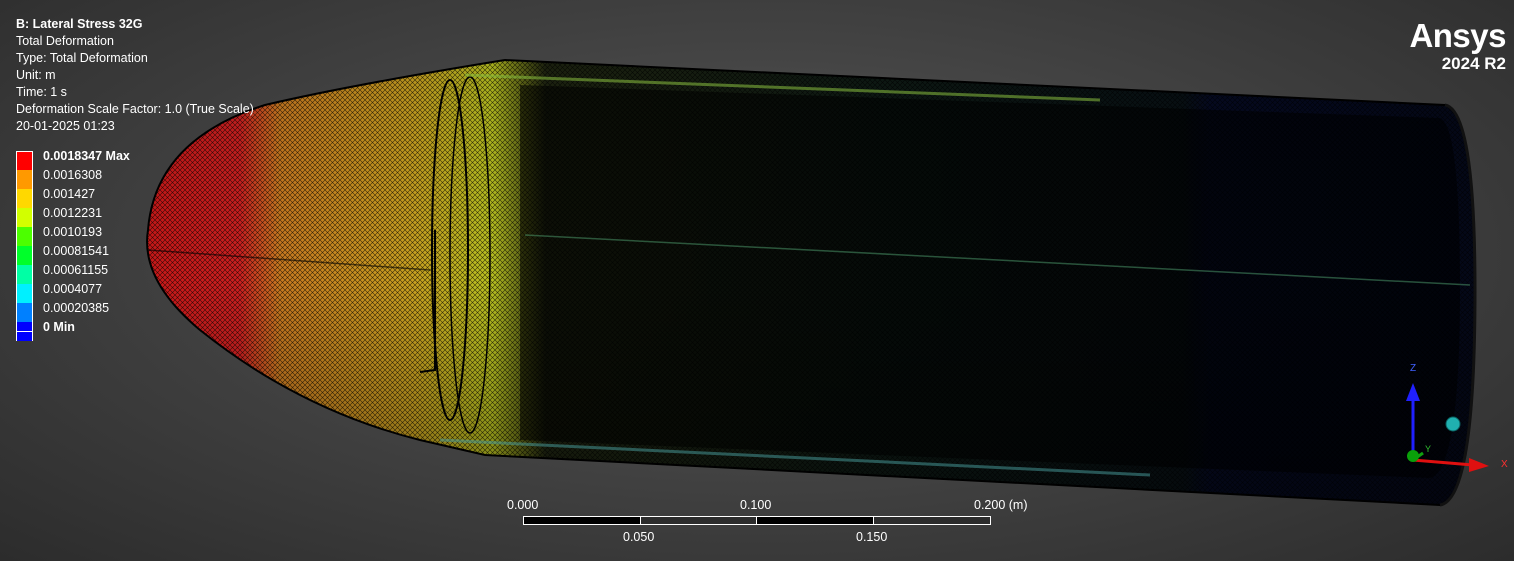  I want to click on result-unit: Unit: m, so click(36, 75).